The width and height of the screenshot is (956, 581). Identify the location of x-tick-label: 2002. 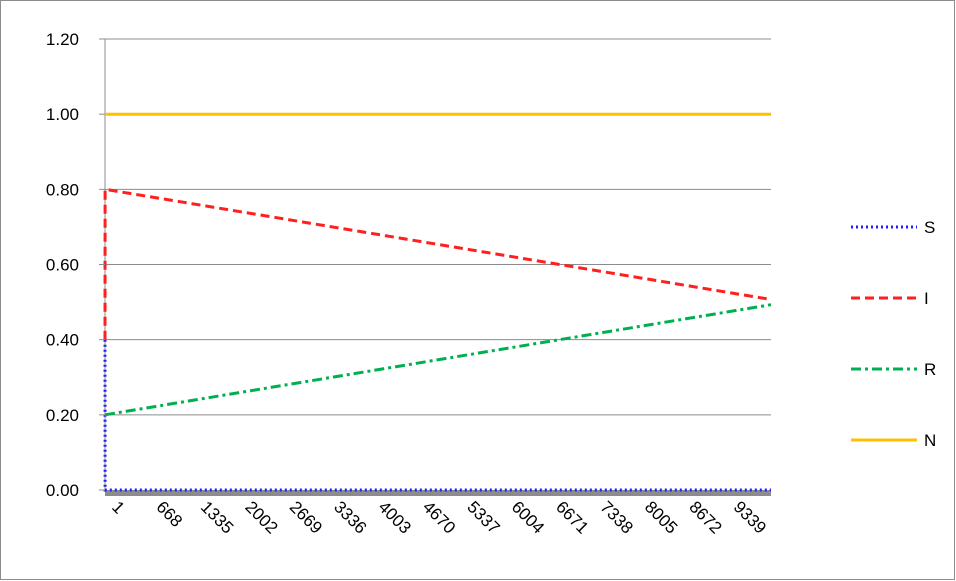
(261, 517).